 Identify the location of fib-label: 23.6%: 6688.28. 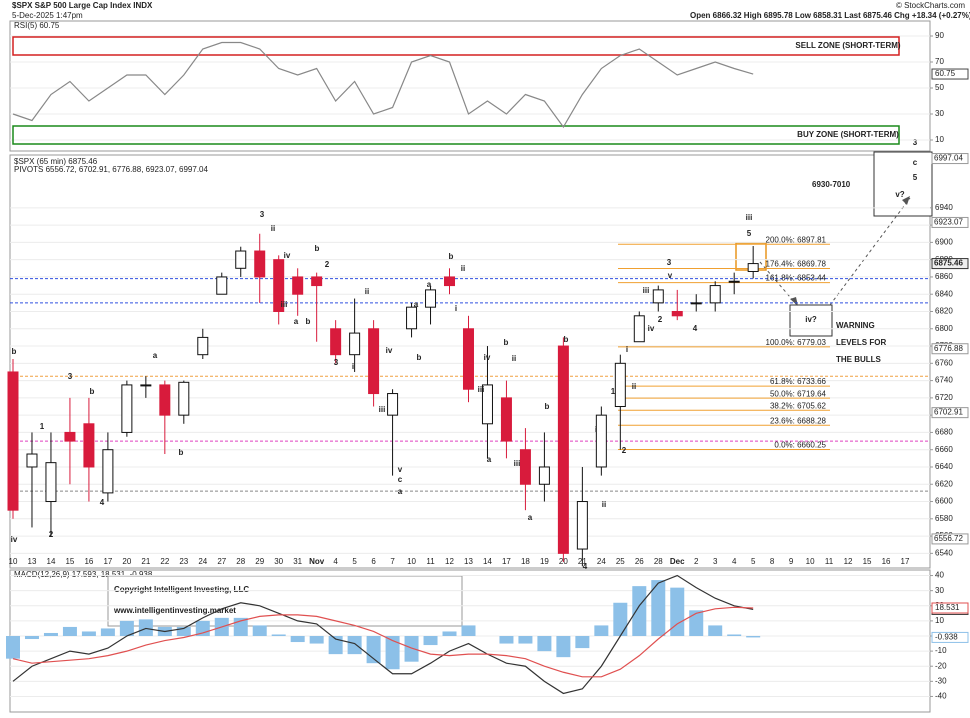
(798, 420).